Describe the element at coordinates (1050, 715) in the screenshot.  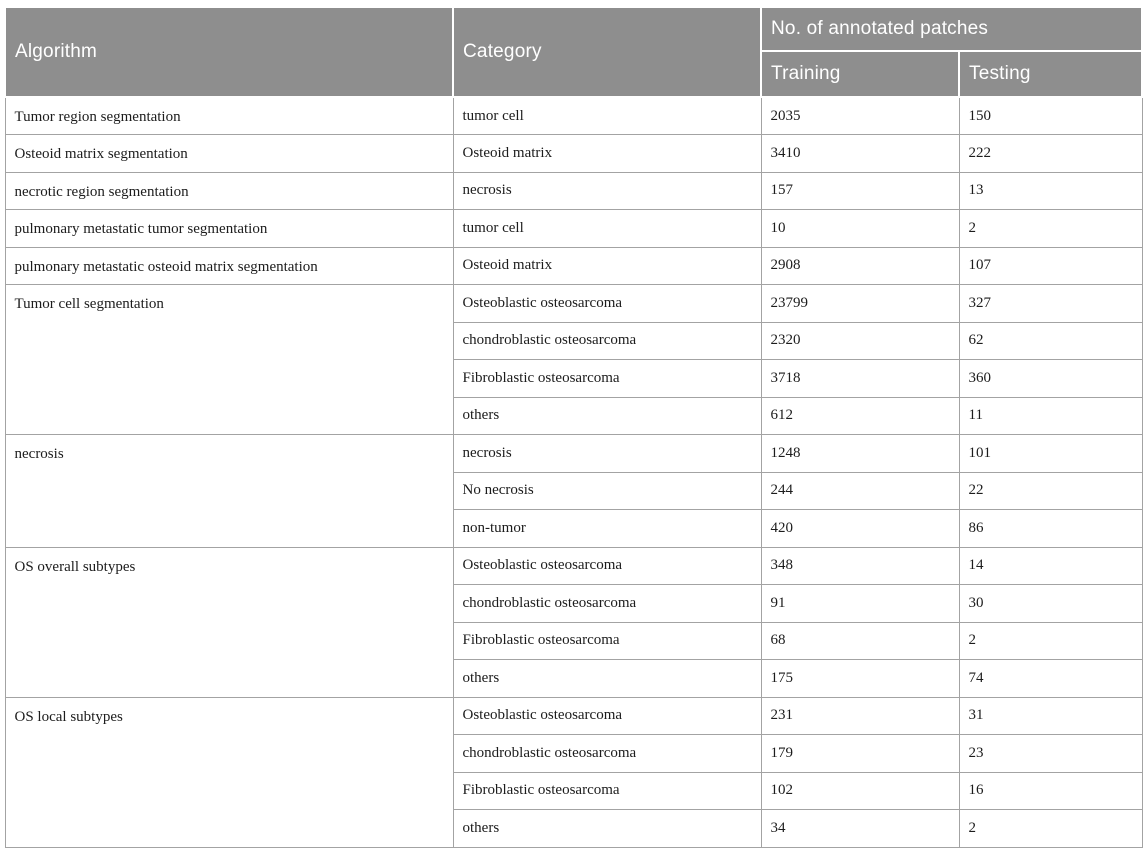
I see `testing-cell: 31` at that location.